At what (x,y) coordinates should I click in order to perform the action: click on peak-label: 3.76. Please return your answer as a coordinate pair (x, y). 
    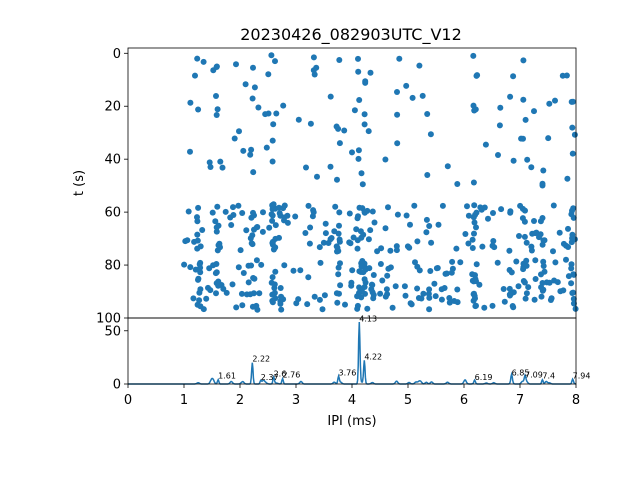
    Looking at the image, I should click on (348, 373).